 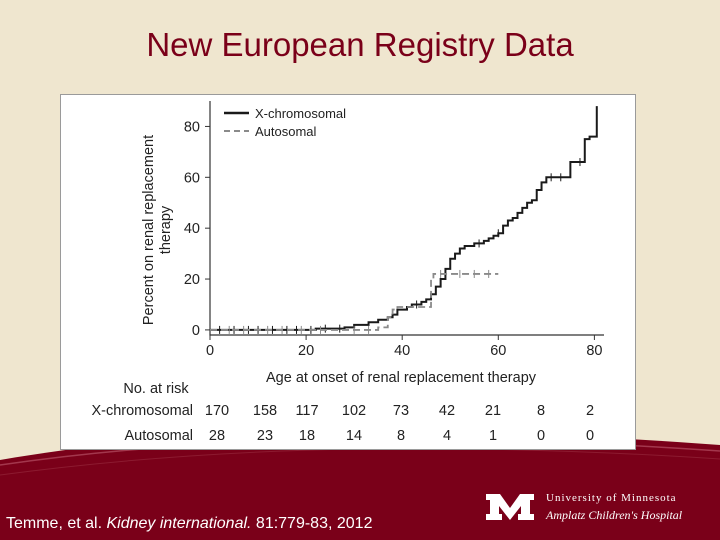 What do you see at coordinates (196, 331) in the screenshot?
I see `y-tick-label: 0` at bounding box center [196, 331].